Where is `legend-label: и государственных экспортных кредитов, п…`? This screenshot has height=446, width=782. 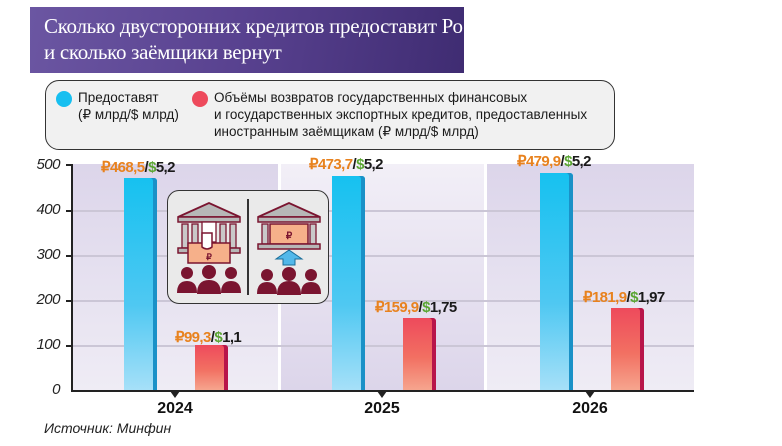 legend-label: и государственных экспортных кредитов, п… is located at coordinates (401, 114).